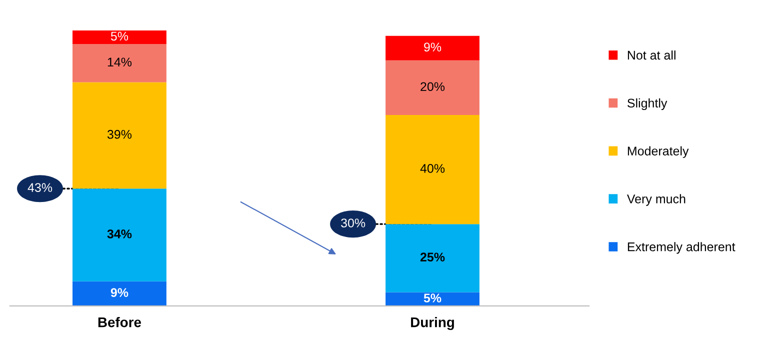 This screenshot has height=338, width=762. Describe the element at coordinates (656, 200) in the screenshot. I see `legend-label: Very much` at that location.